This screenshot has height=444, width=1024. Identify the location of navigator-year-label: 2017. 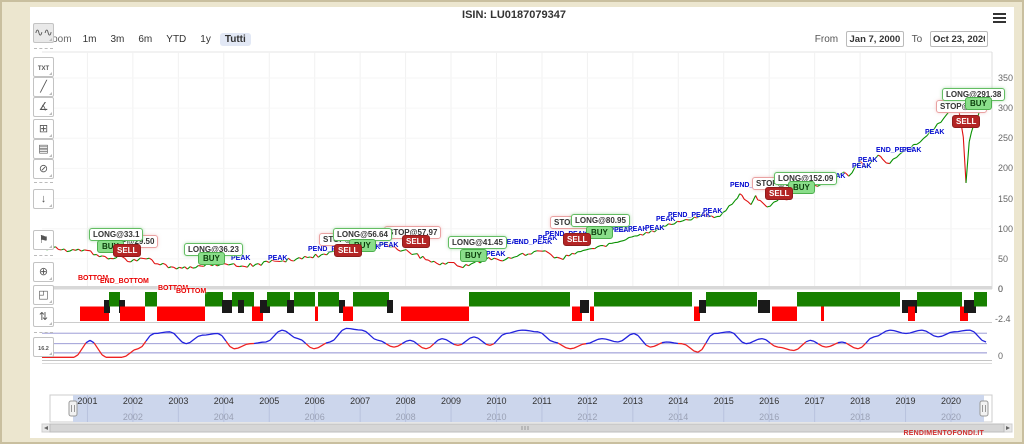
(814, 401).